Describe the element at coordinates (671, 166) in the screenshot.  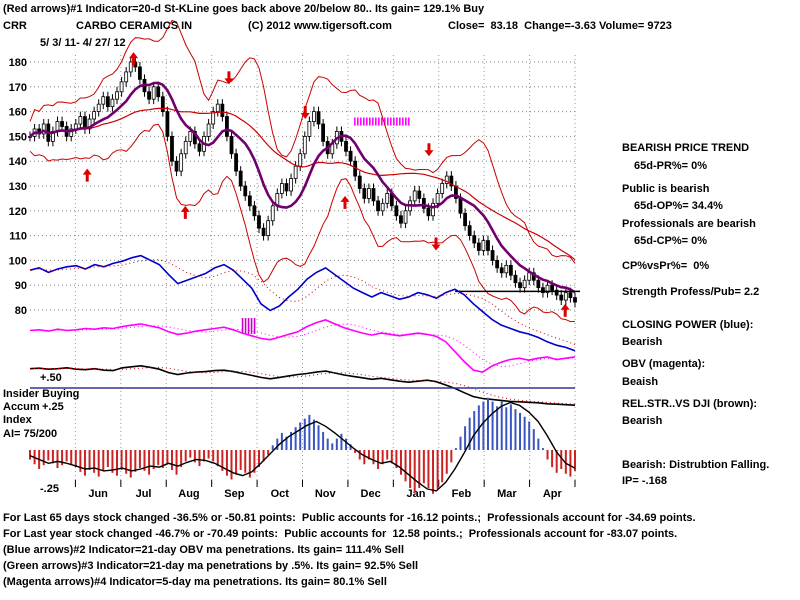
I see `analysis-line: 65d-PR%= 0%` at that location.